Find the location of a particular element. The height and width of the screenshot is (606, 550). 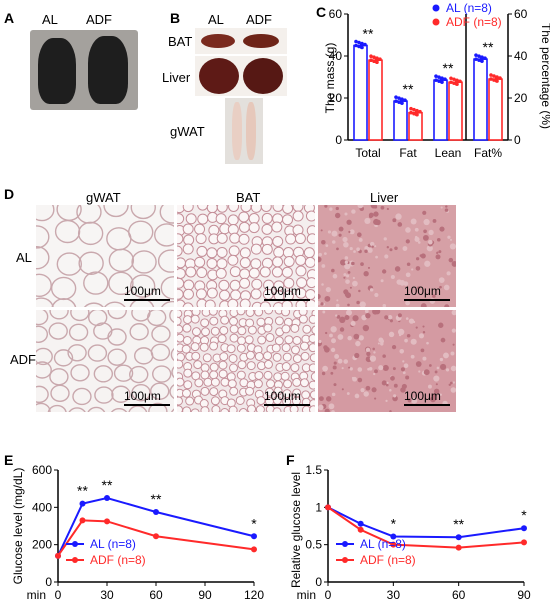

panel-d-row-al: AL is located at coordinates (24, 257).